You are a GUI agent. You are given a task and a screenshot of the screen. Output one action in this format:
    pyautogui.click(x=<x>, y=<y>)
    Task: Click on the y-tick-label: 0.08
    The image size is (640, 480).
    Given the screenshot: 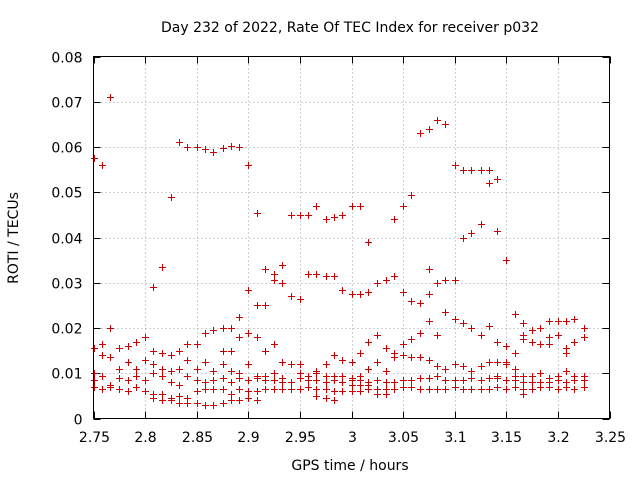 What is the action you would take?
    pyautogui.click(x=66, y=59)
    